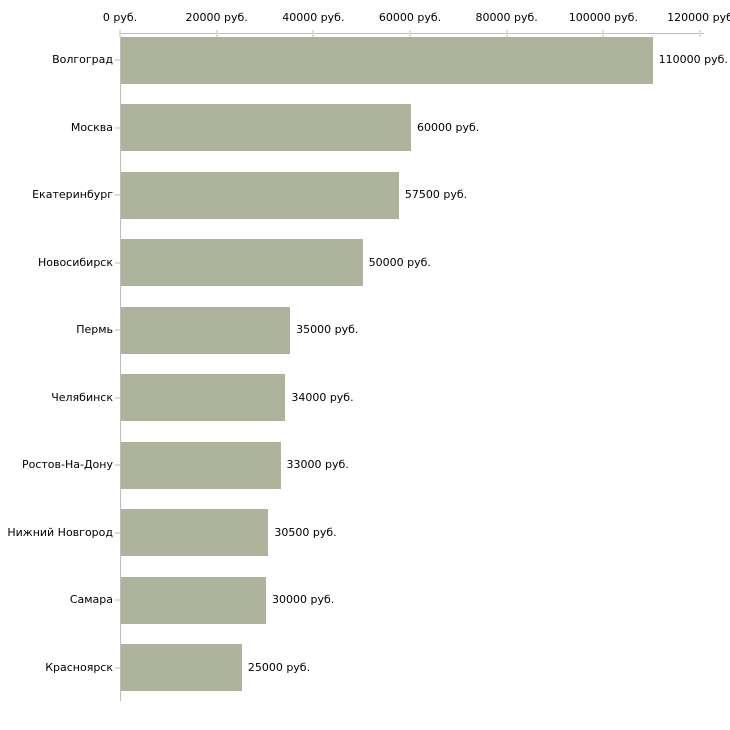 The image size is (730, 730). What do you see at coordinates (322, 397) in the screenshot?
I see `value-label: 34000 руб.` at bounding box center [322, 397].